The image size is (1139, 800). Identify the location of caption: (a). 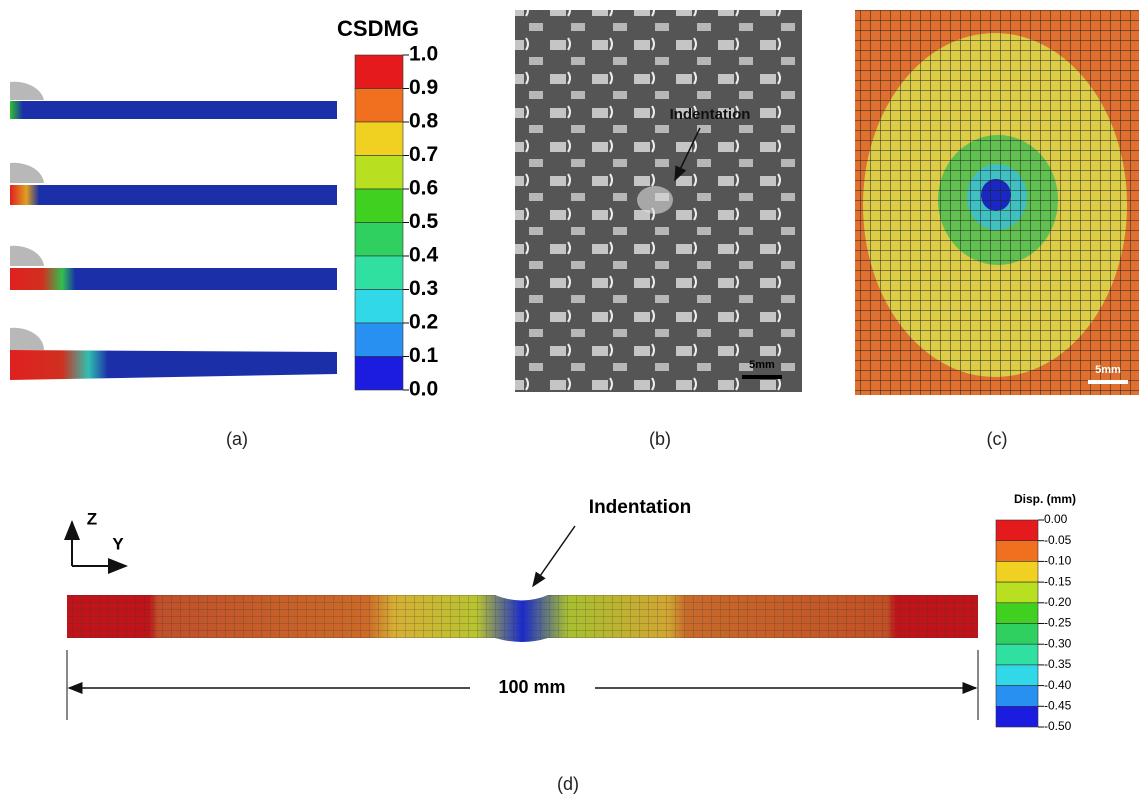
(237, 439).